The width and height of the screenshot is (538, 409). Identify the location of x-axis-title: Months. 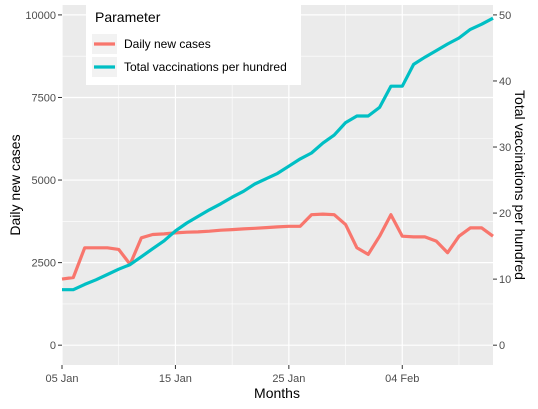
(277, 393).